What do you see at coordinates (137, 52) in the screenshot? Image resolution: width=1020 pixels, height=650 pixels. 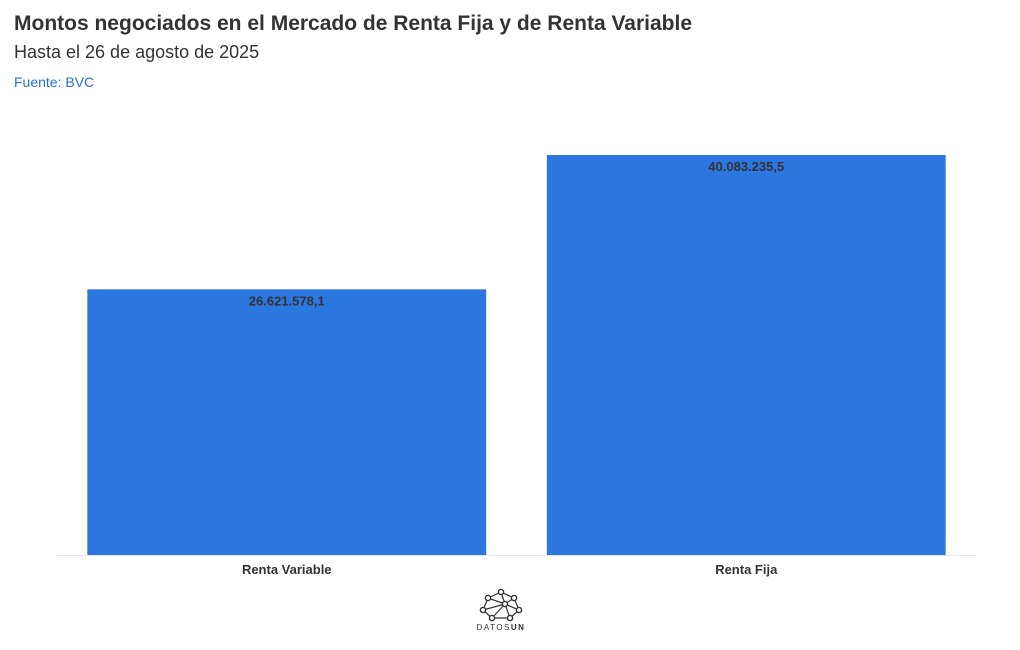 I see `chart-subtitle: Hasta el 26 de agosto de 2025` at bounding box center [137, 52].